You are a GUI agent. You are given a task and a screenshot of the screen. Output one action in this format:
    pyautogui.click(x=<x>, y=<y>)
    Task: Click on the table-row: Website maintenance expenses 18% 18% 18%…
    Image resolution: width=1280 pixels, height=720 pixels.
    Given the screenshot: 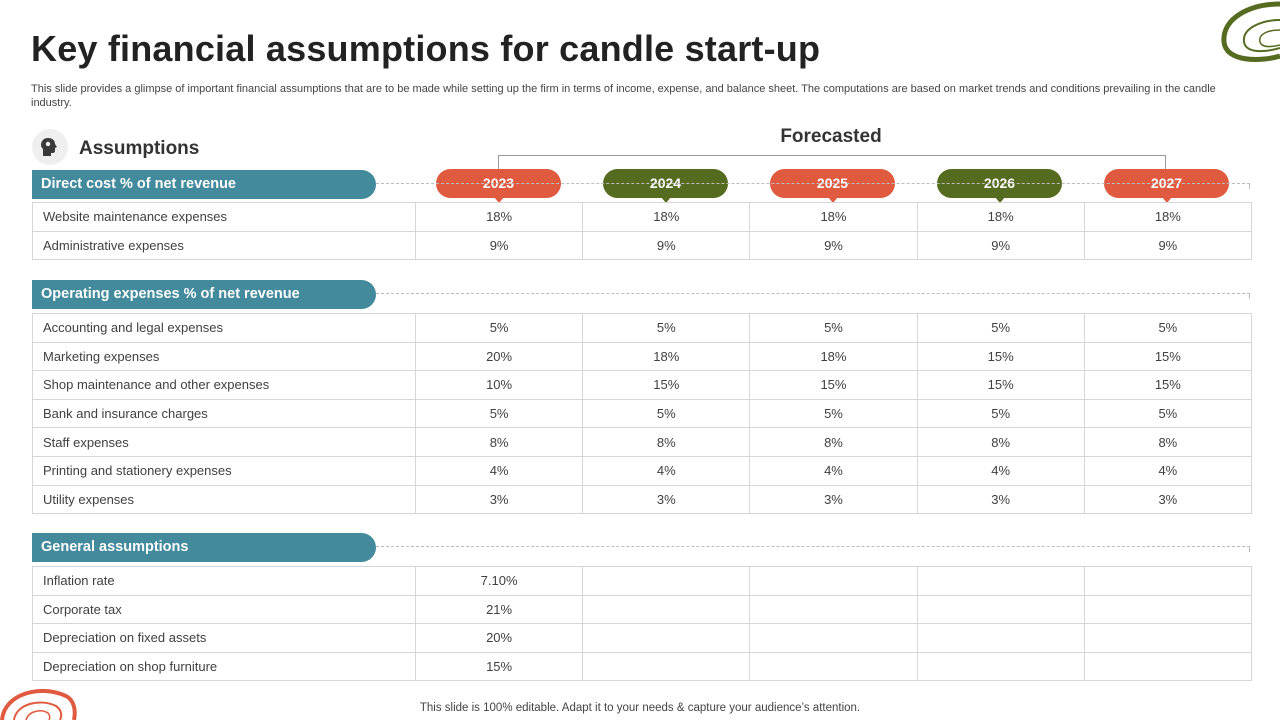 What is the action you would take?
    pyautogui.click(x=642, y=217)
    